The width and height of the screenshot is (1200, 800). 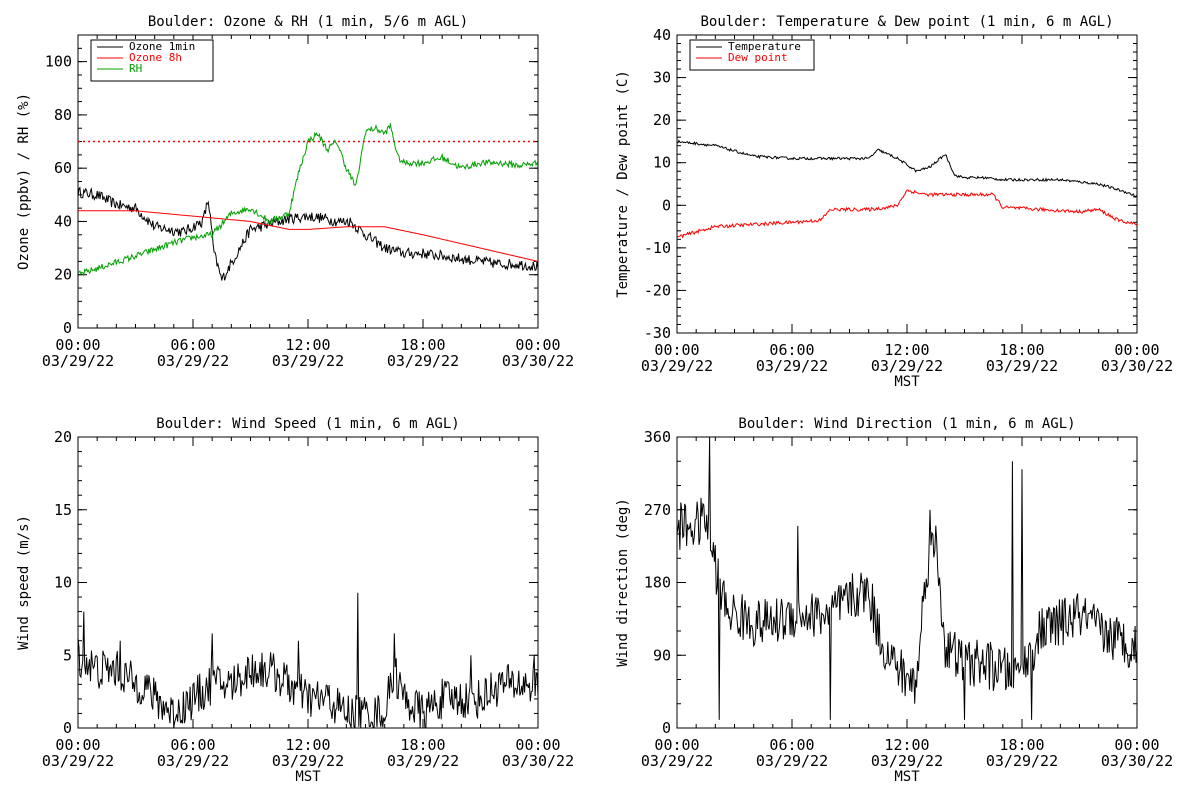 I want to click on series-line-ozone-1min, so click(x=308, y=233).